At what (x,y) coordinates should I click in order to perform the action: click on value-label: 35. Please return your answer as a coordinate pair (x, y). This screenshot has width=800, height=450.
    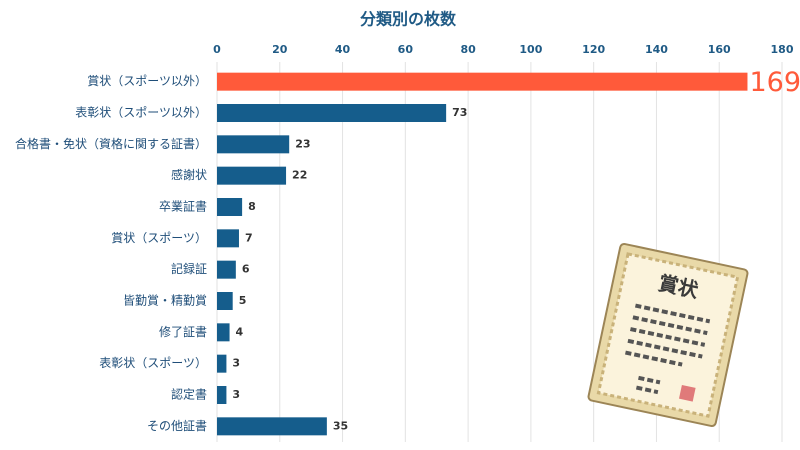
    Looking at the image, I should click on (340, 425).